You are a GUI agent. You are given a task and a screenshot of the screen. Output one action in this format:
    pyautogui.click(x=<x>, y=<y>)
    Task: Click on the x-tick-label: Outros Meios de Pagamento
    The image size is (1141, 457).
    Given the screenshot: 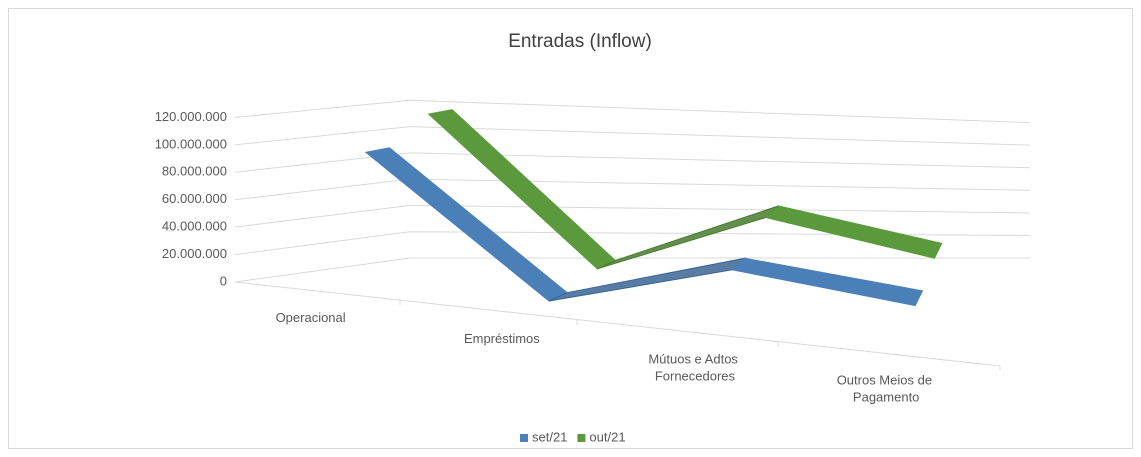 What is the action you would take?
    pyautogui.click(x=884, y=389)
    